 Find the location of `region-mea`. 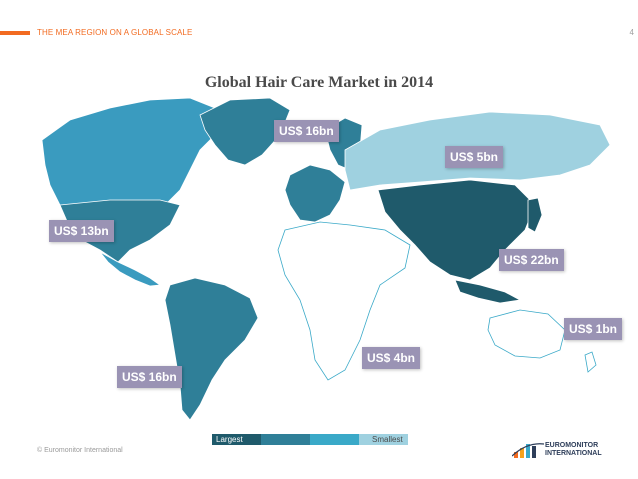

region-mea is located at coordinates (344, 301).